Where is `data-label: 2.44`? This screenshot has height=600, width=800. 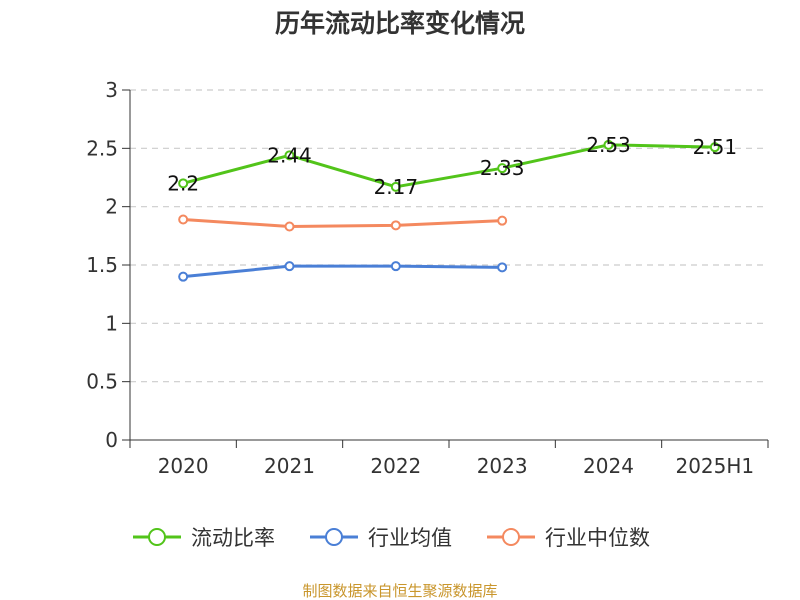 data-label: 2.44 is located at coordinates (289, 155).